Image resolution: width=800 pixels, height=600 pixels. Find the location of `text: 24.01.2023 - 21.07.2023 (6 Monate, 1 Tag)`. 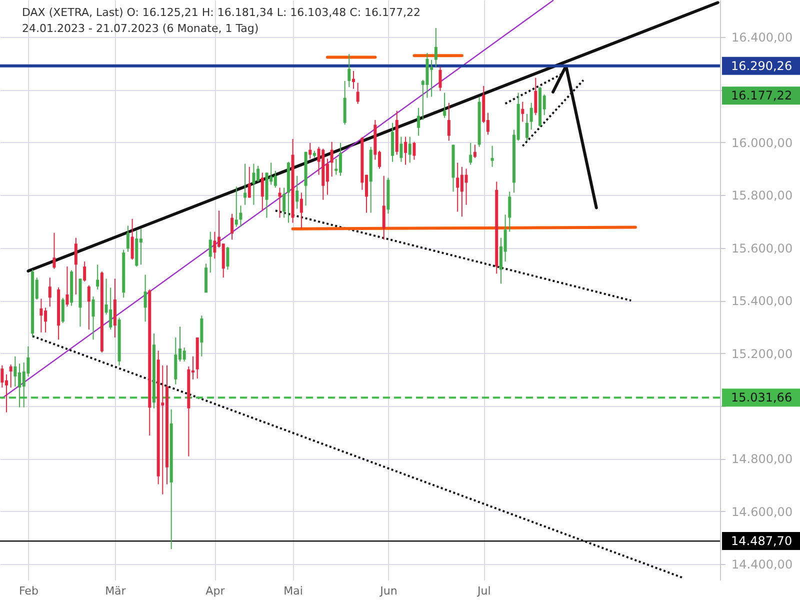

text: 24.01.2023 - 21.07.2023 (6 Monate, 1 Tag) is located at coordinates (140, 28).